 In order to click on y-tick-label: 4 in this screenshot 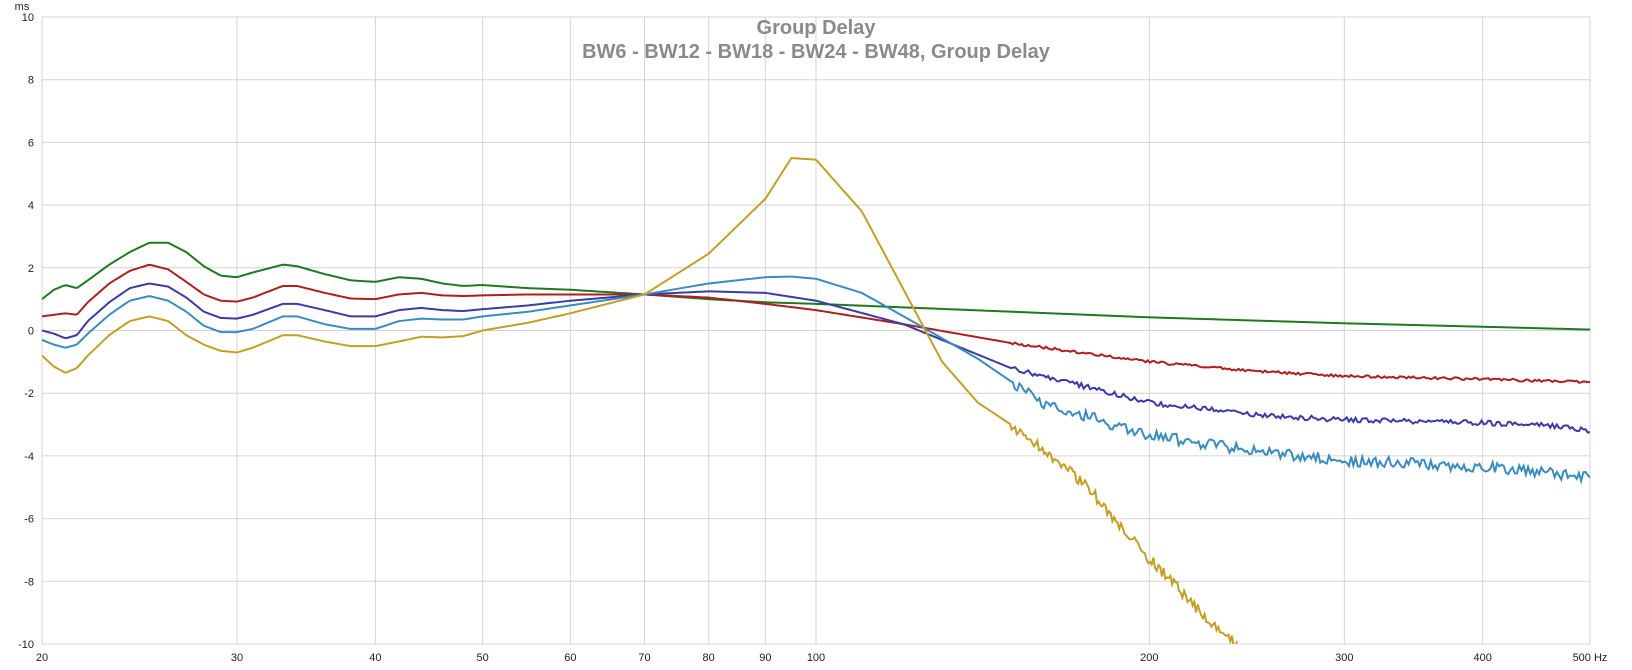, I will do `click(31, 206)`.